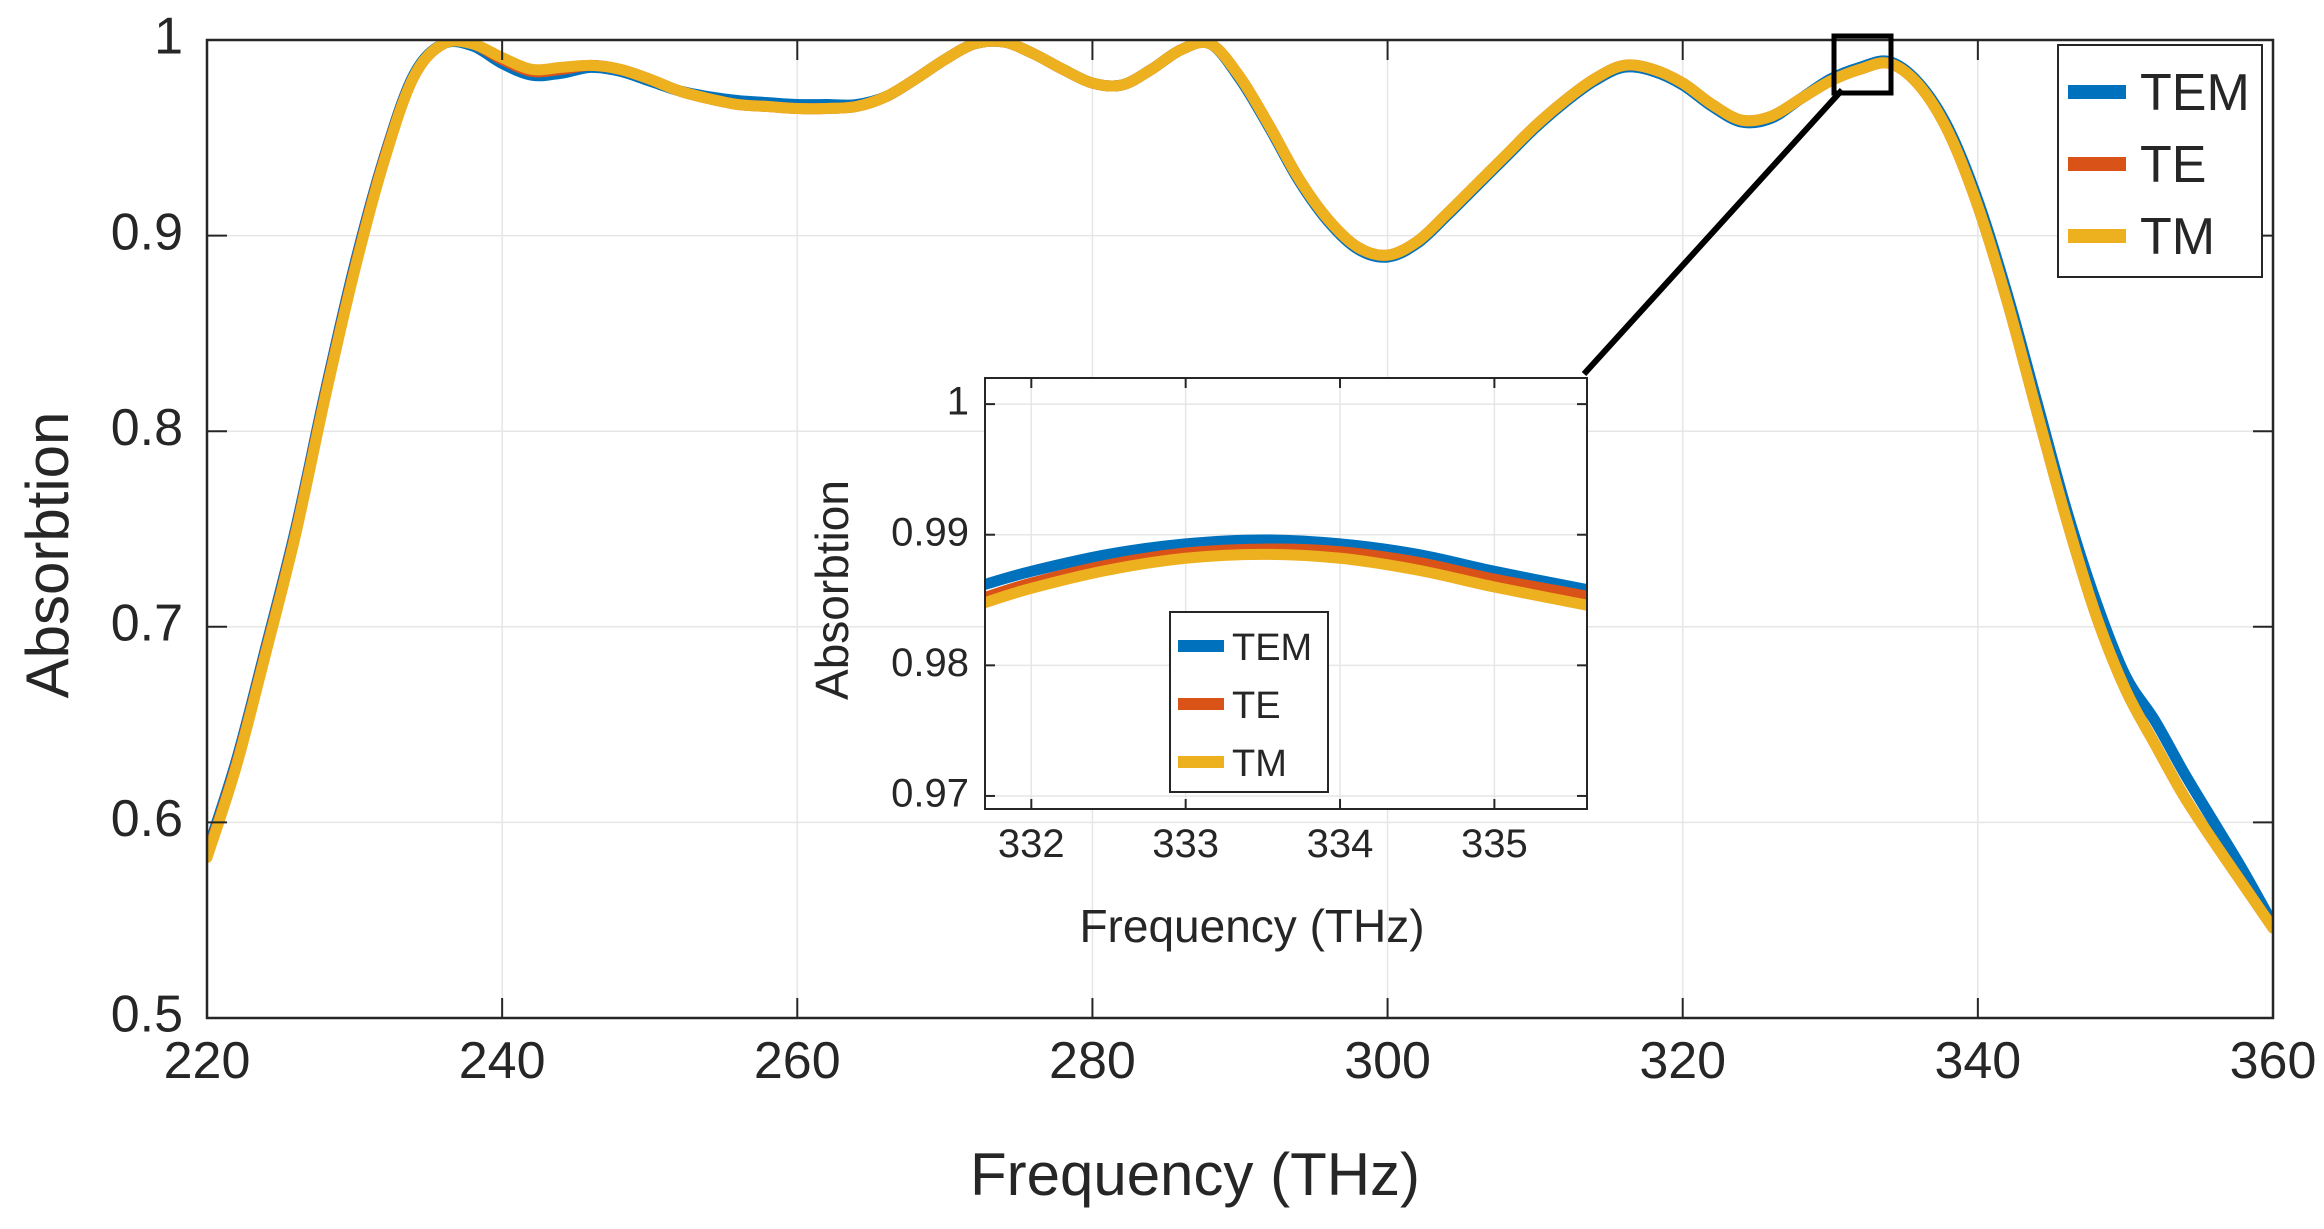 Image resolution: width=2324 pixels, height=1229 pixels. I want to click on inset-x-tick-label: 335, so click(1494, 844).